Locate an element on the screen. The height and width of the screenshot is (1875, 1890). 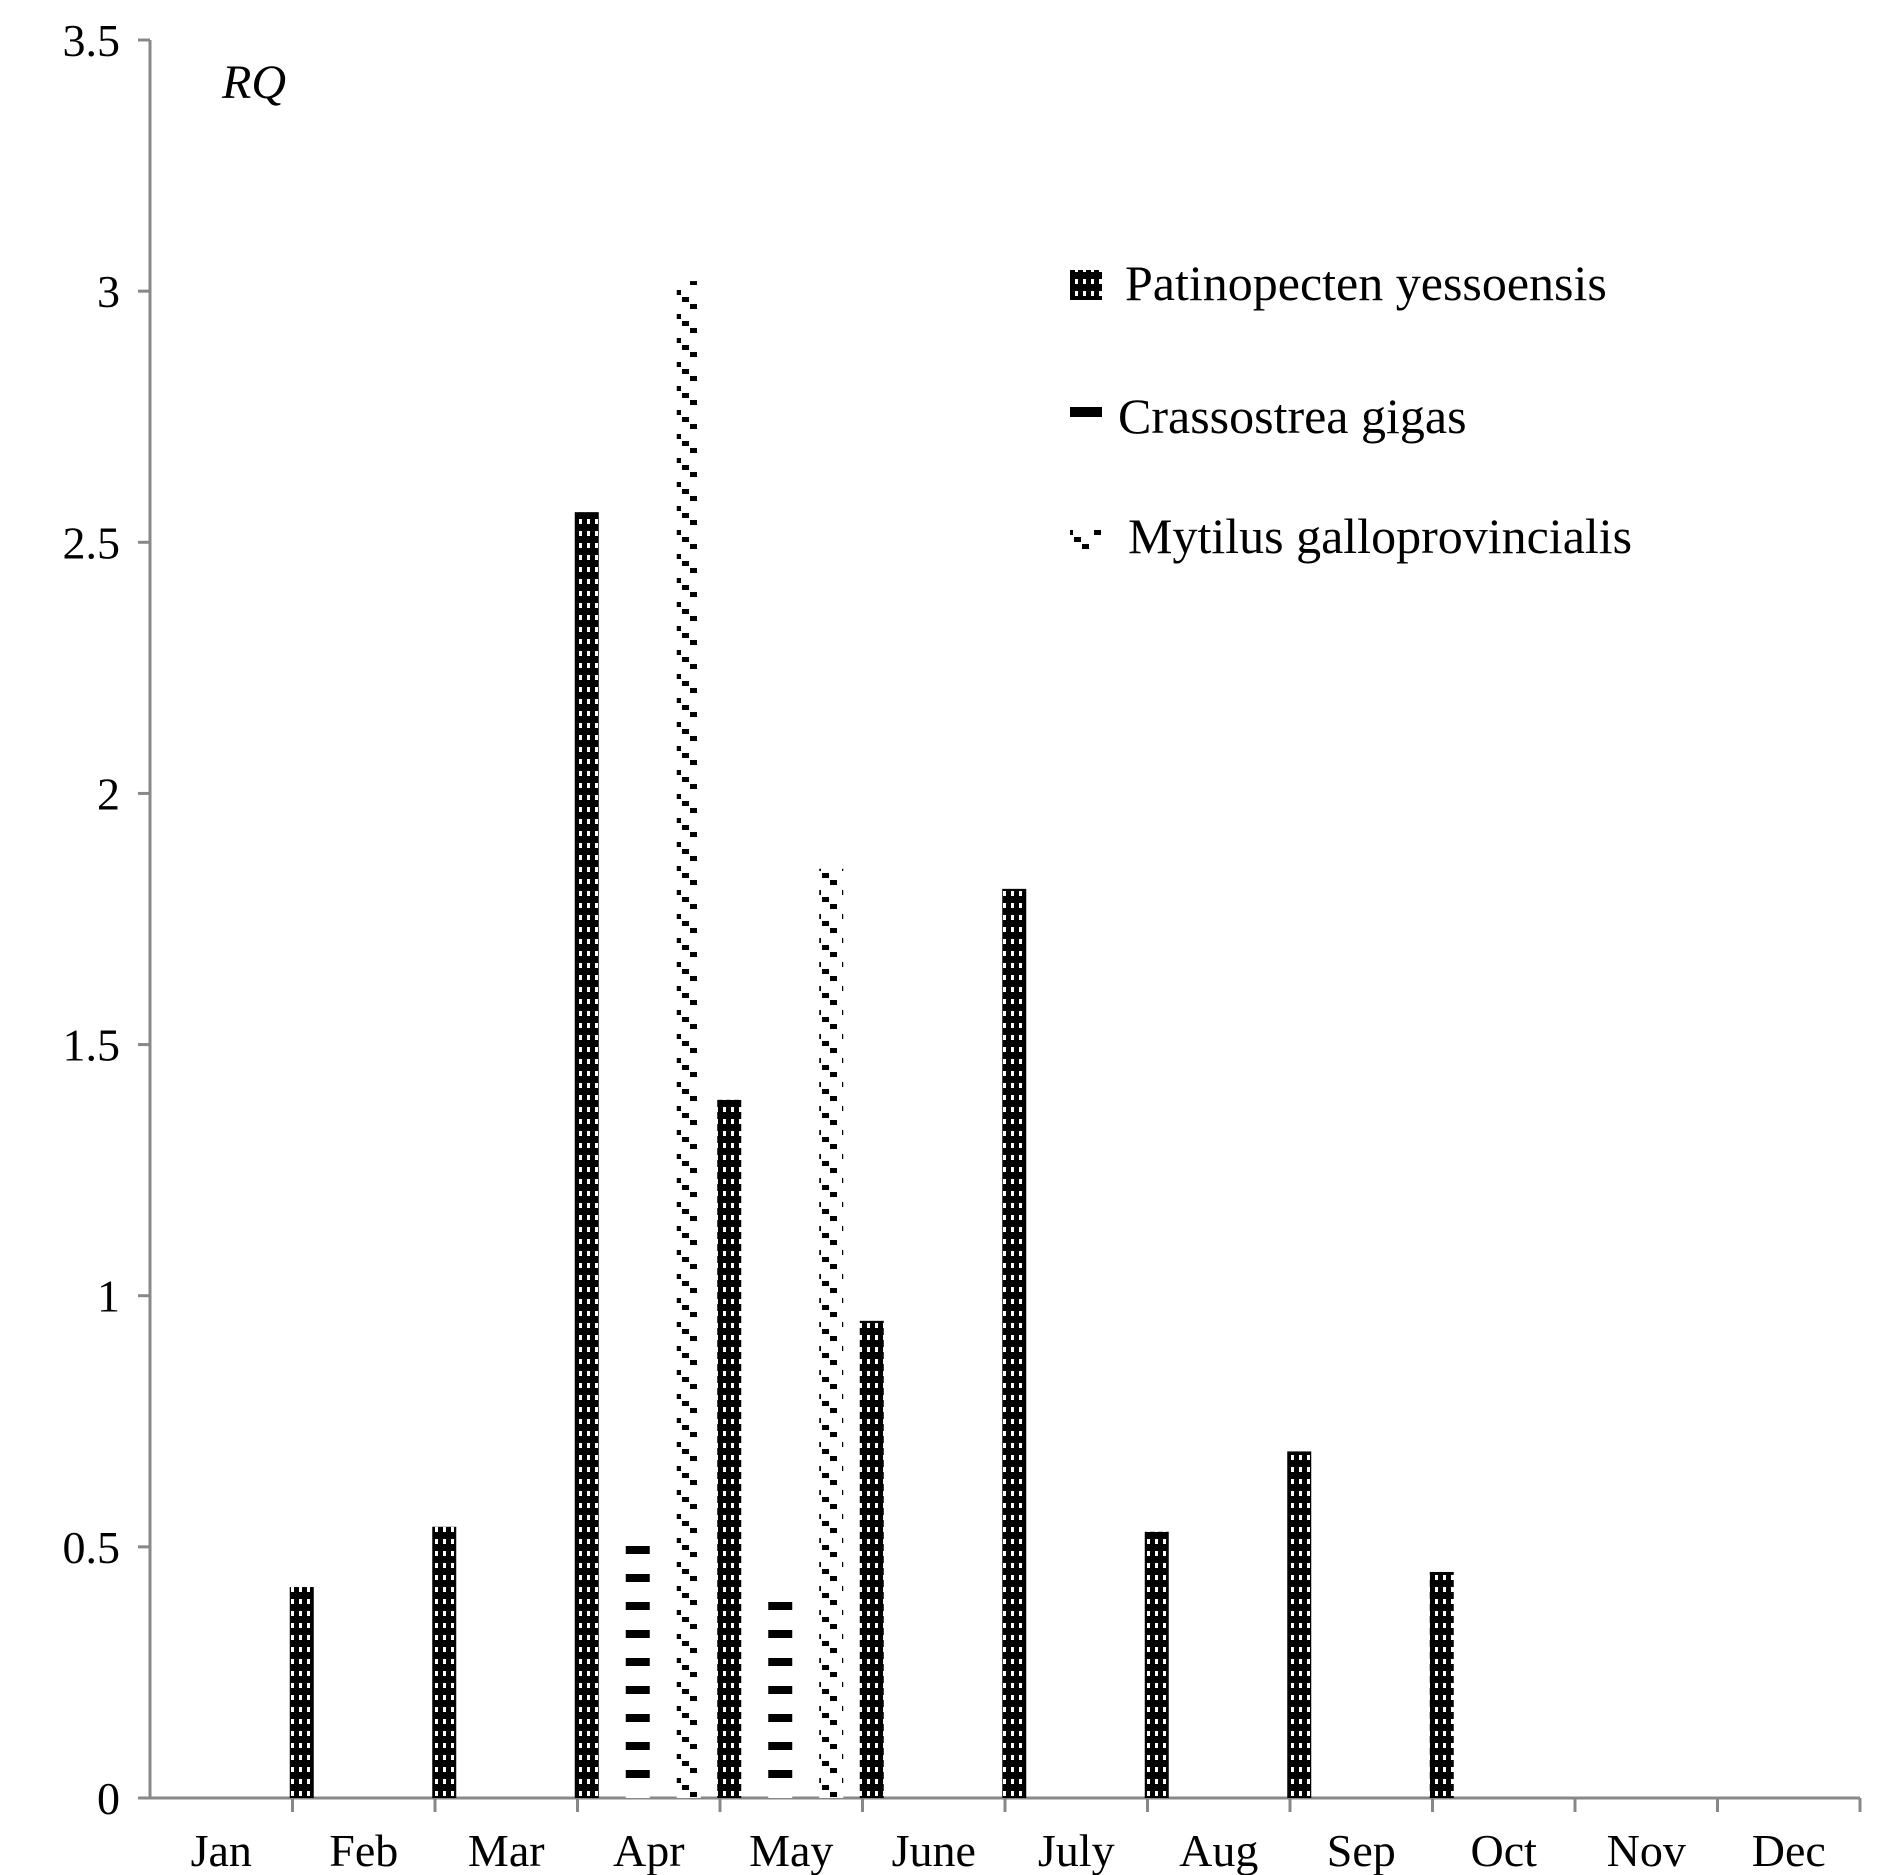
x-tick-label: Sep is located at coordinates (1361, 1850).